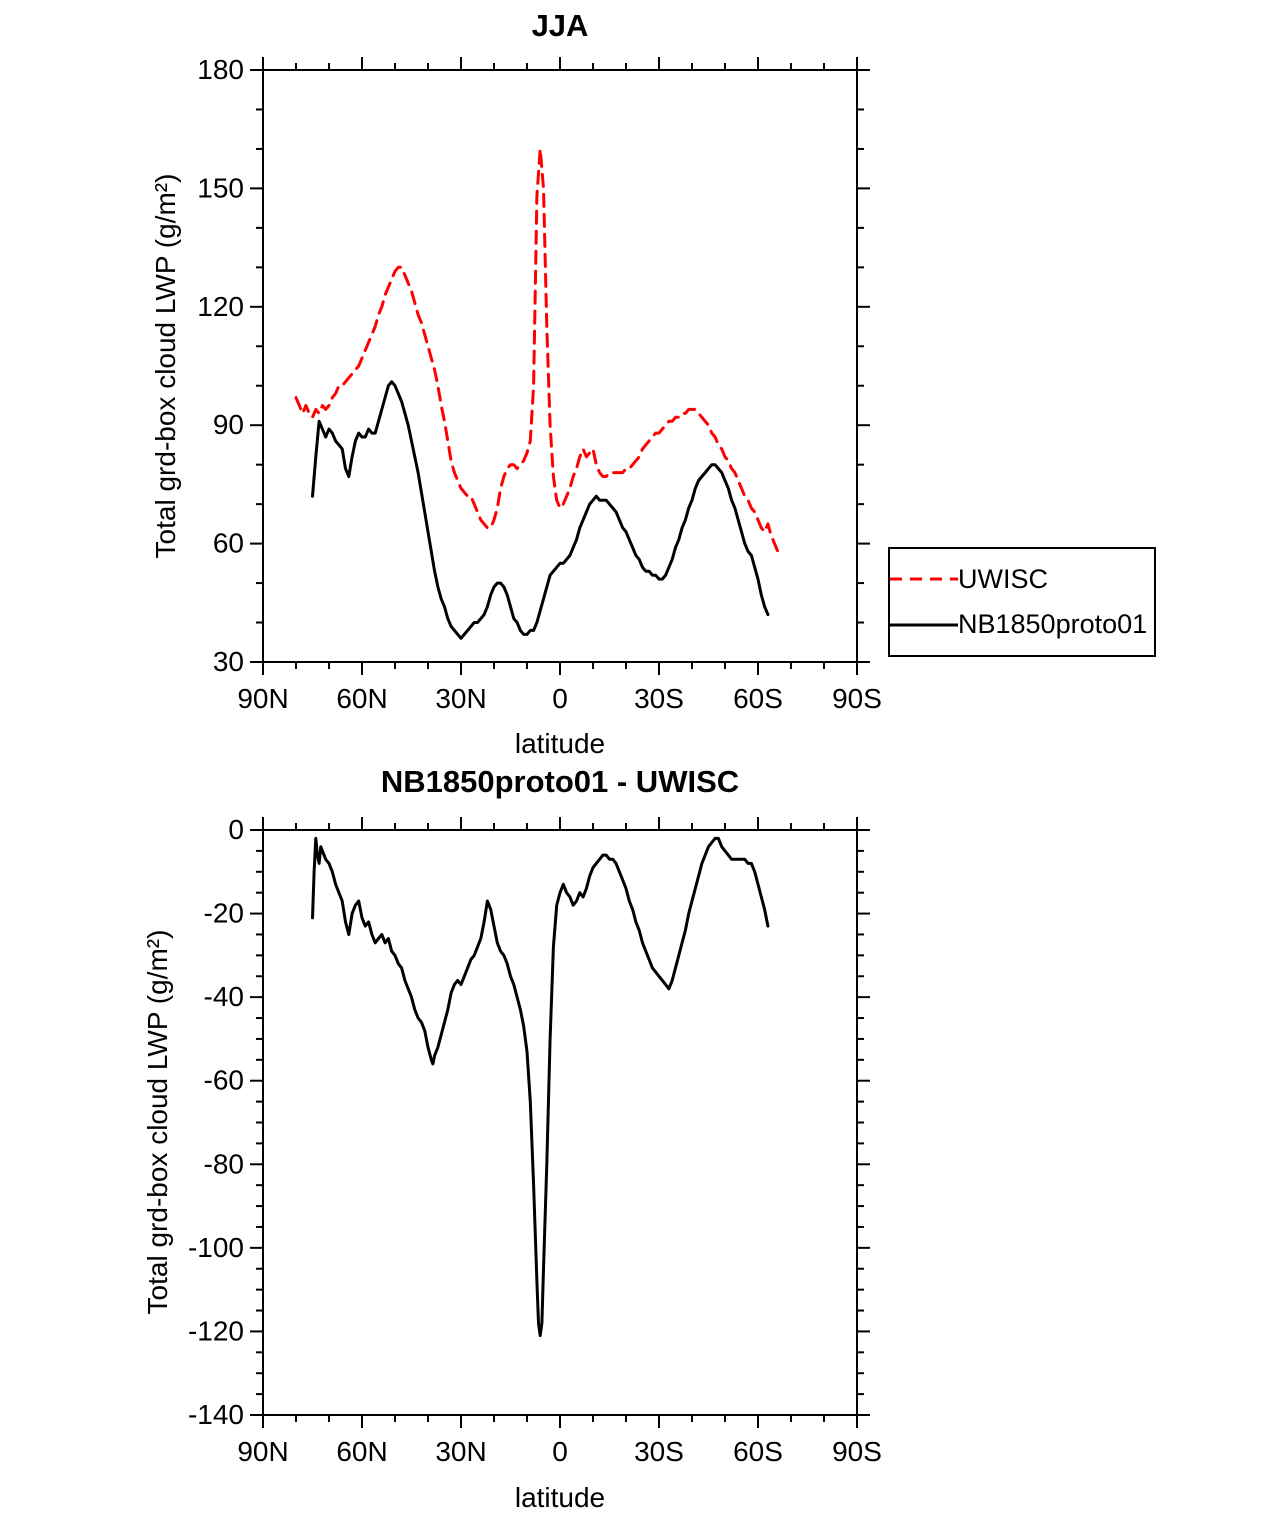 The image size is (1285, 1517). I want to click on y-tick-label: 90, so click(228, 424).